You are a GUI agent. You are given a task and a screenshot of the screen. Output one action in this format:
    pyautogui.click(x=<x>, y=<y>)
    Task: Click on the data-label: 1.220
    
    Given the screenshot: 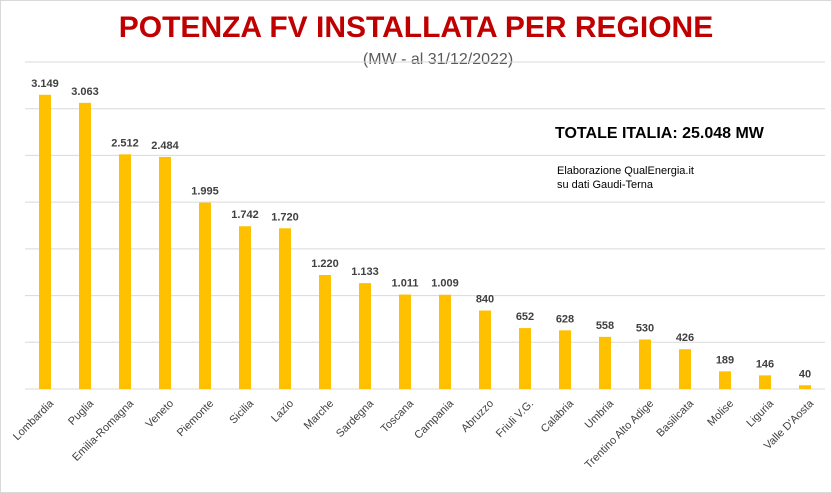 What is the action you would take?
    pyautogui.click(x=325, y=264)
    